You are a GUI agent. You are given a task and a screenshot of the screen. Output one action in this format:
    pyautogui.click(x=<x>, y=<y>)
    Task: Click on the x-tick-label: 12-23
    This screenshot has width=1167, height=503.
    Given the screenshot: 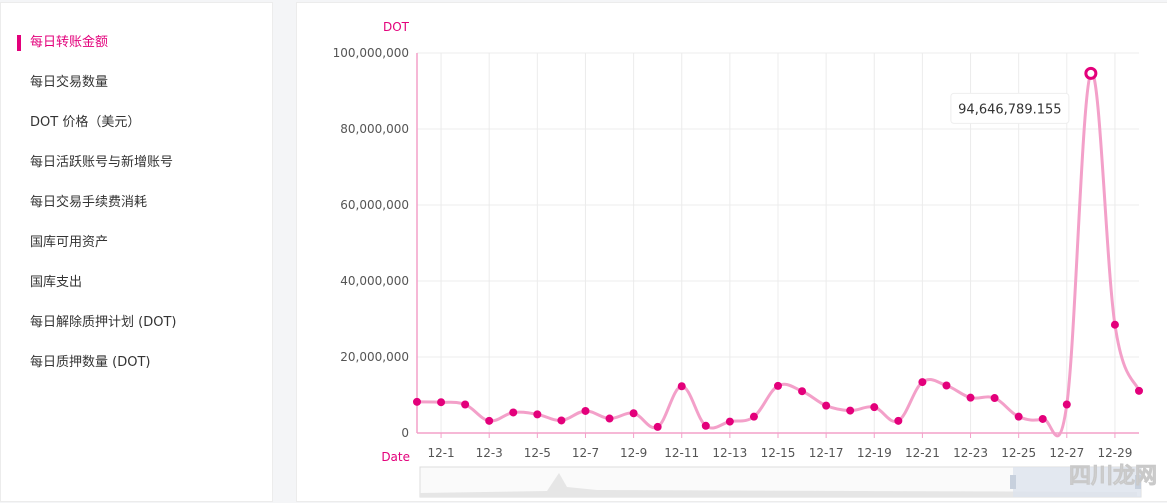 What is the action you would take?
    pyautogui.click(x=970, y=453)
    